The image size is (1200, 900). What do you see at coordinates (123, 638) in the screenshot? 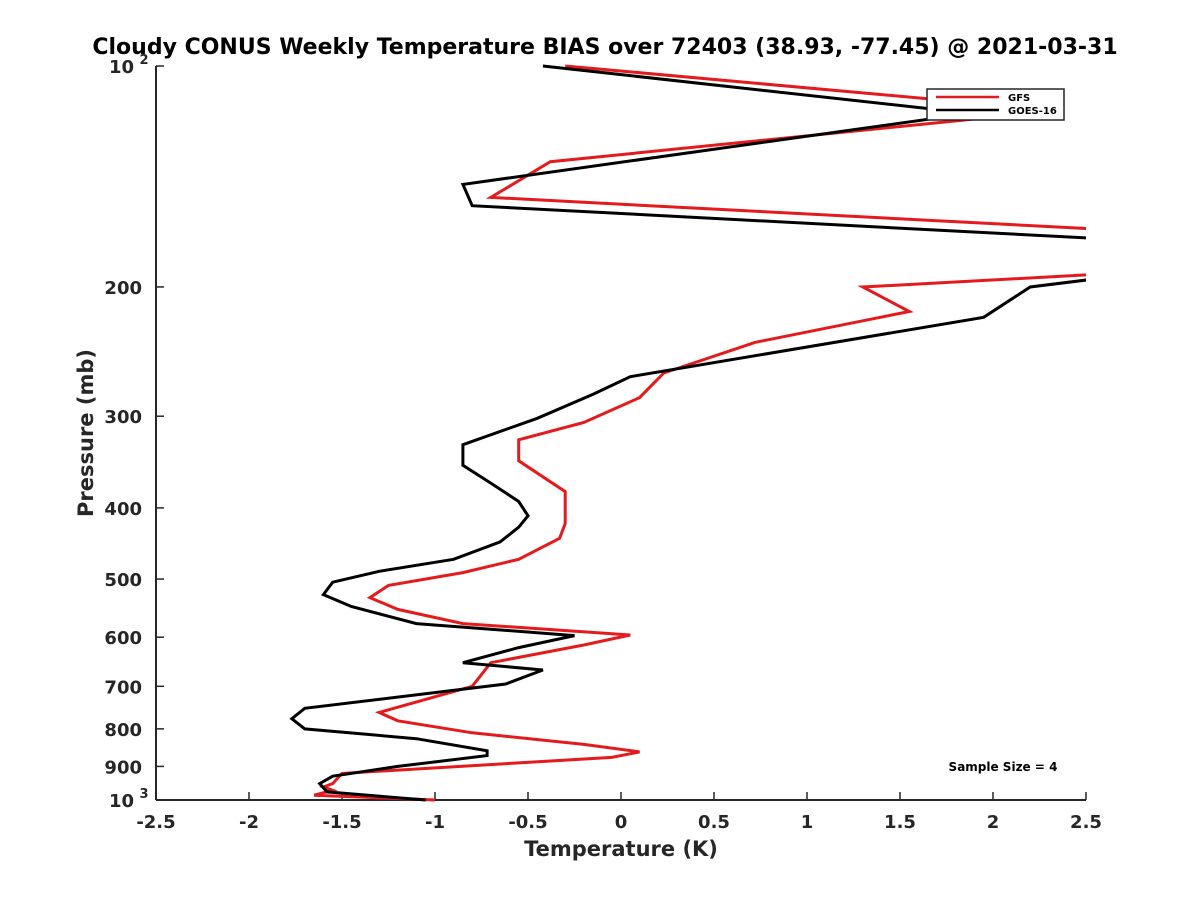
I see `y-tick-label: 600` at bounding box center [123, 638].